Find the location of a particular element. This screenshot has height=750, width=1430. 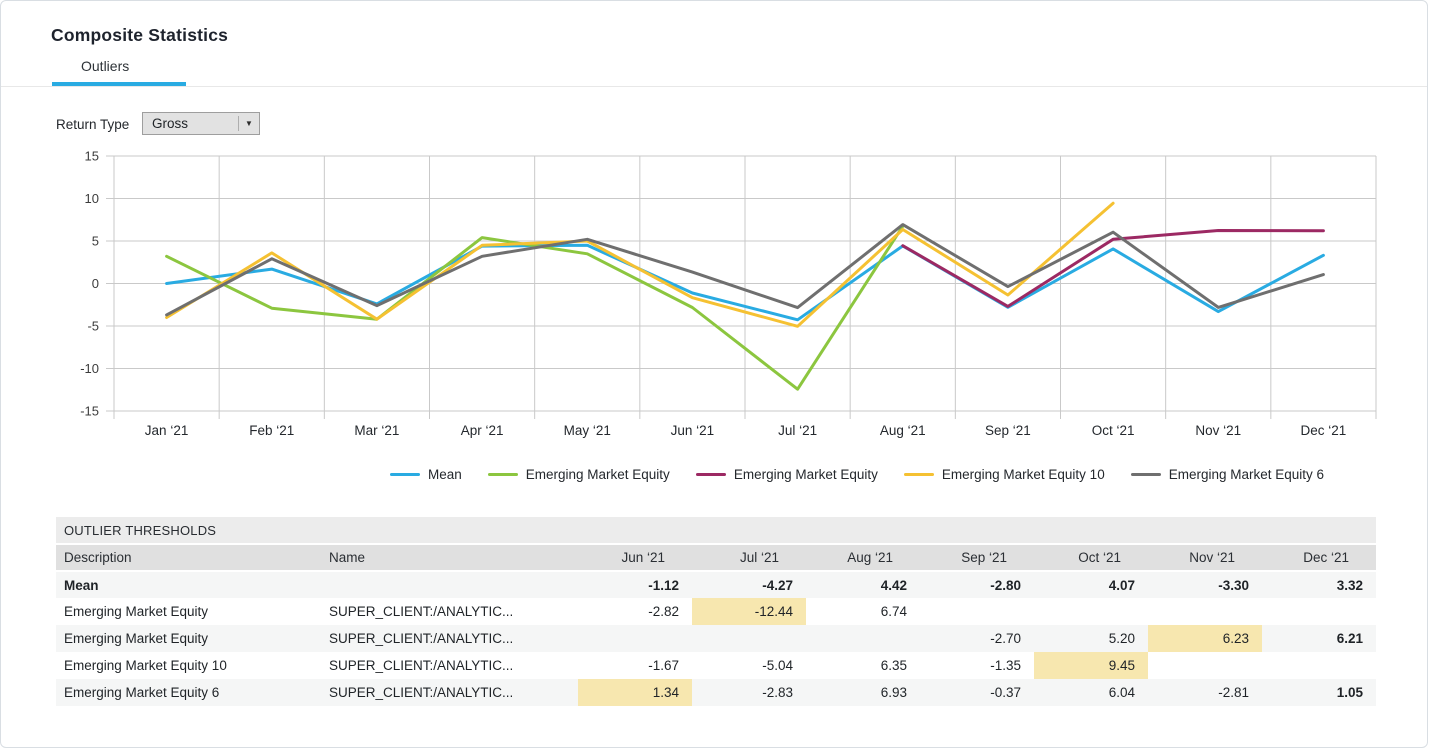

page-title: Composite Statistics is located at coordinates (140, 35).